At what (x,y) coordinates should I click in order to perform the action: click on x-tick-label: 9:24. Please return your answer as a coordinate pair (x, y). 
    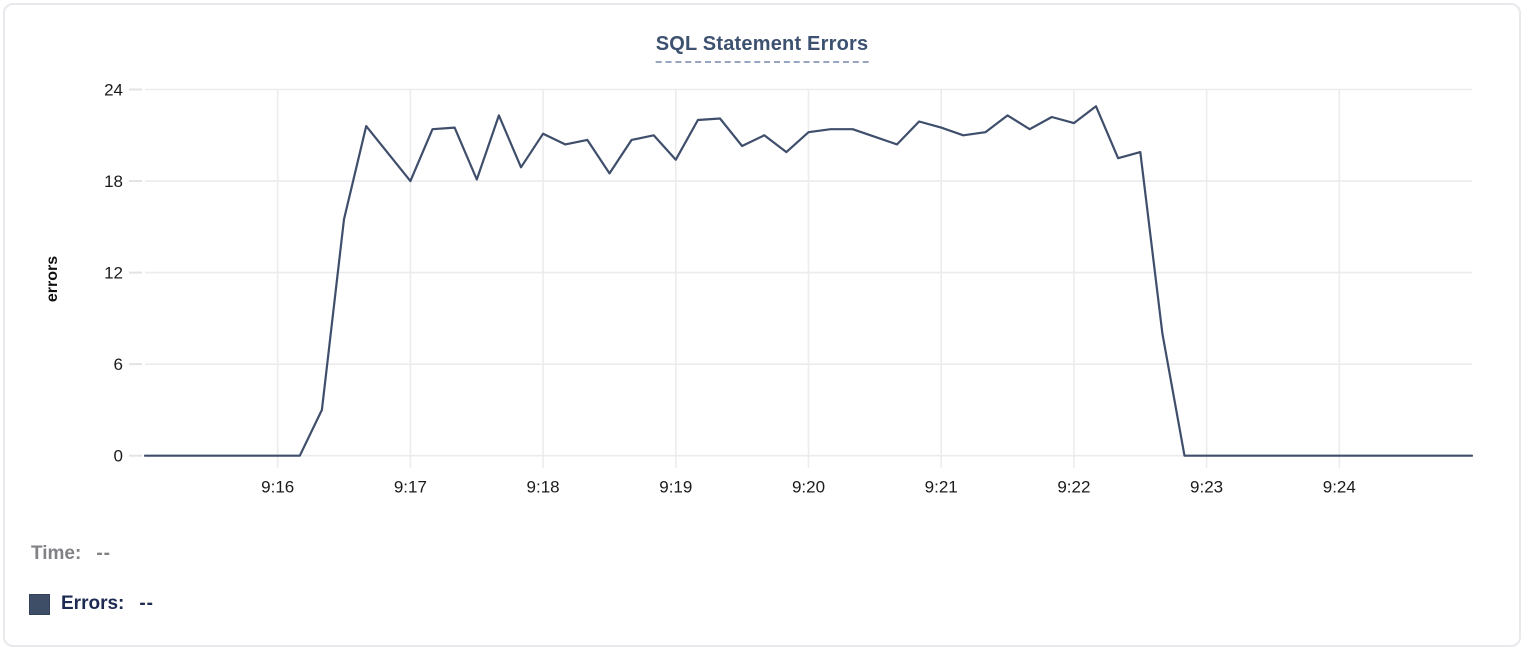
    Looking at the image, I should click on (1339, 487).